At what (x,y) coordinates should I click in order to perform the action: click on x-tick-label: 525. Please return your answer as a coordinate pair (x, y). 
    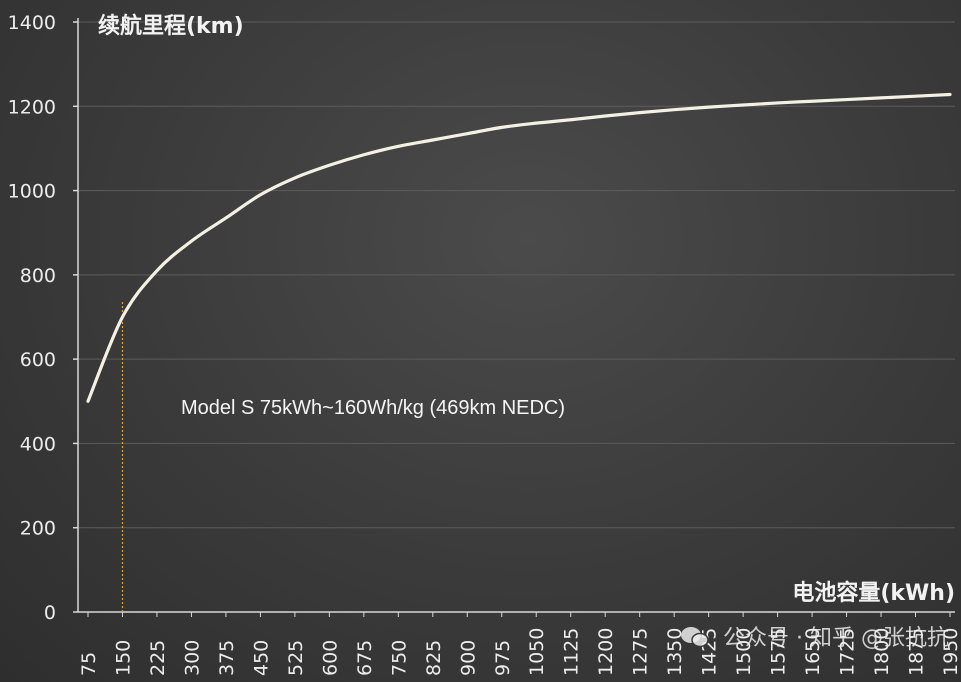
    Looking at the image, I should click on (296, 658).